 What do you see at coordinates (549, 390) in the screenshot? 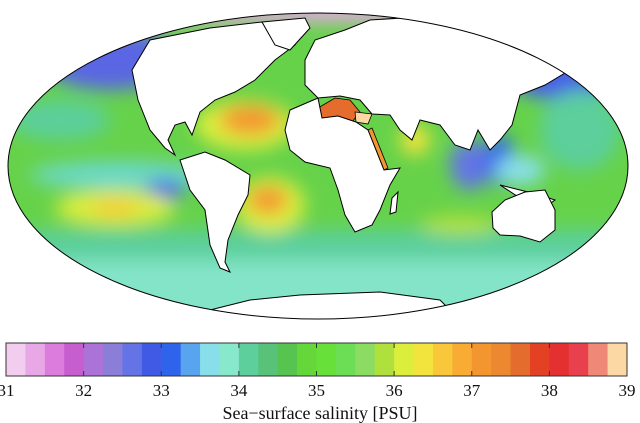
I see `colorbar-tick-label: 38` at bounding box center [549, 390].